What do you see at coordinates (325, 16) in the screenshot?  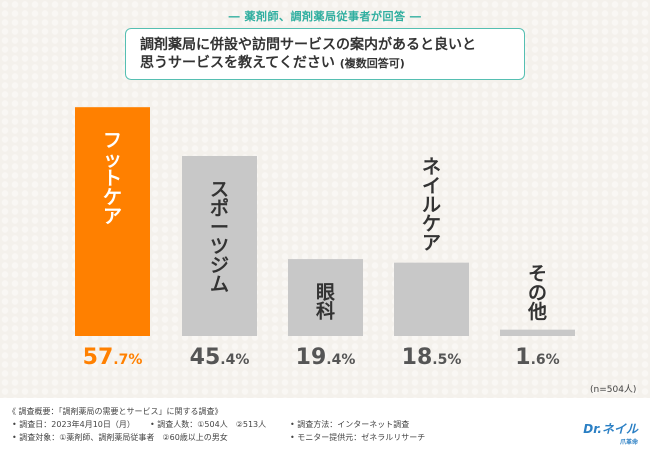 I see `respondent-header: ― 薬剤師、調剤薬局従事者が回答 ―` at bounding box center [325, 16].